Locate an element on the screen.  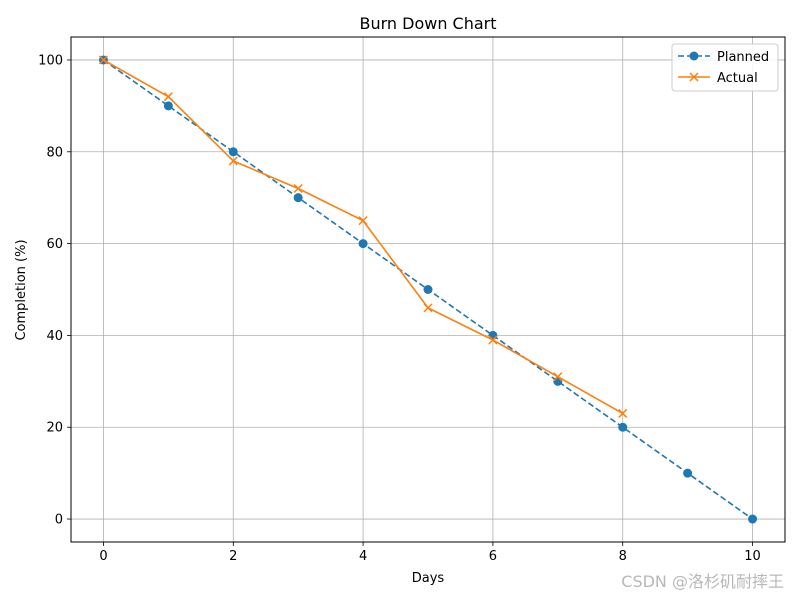
y-axis-label: Completion (%) is located at coordinates (21, 289).